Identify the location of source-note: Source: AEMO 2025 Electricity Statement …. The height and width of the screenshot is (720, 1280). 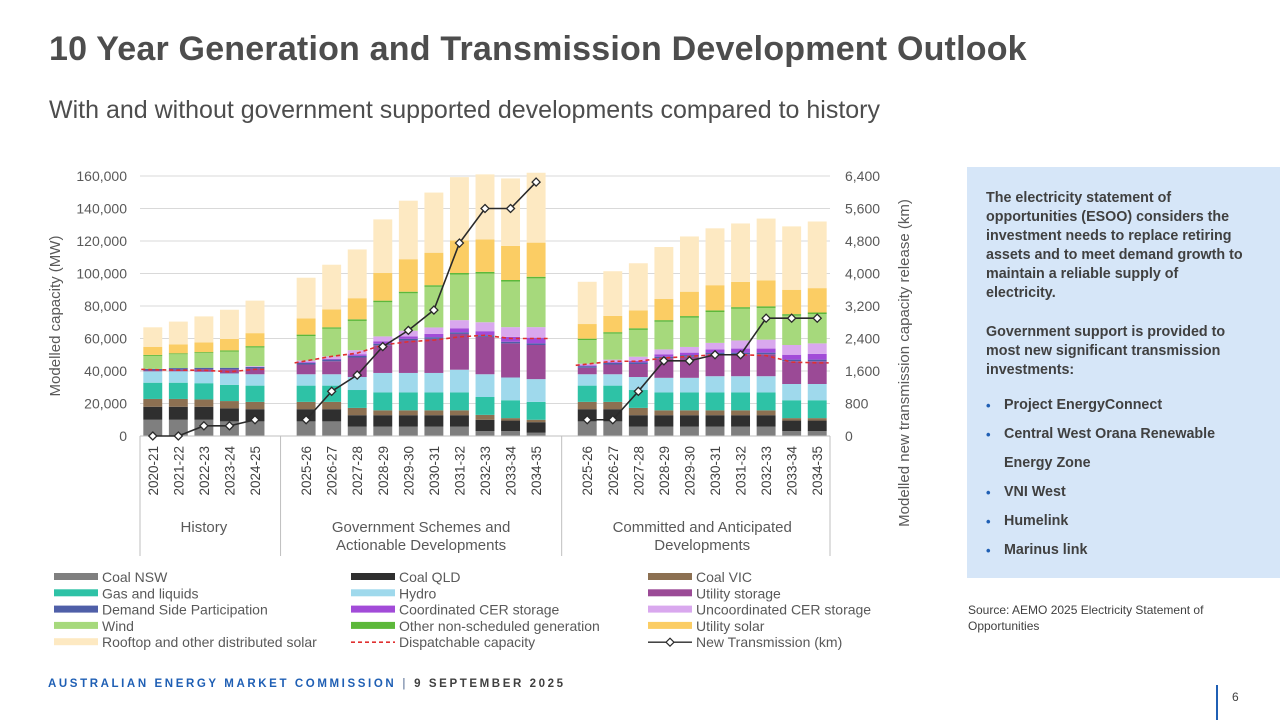
(1086, 618).